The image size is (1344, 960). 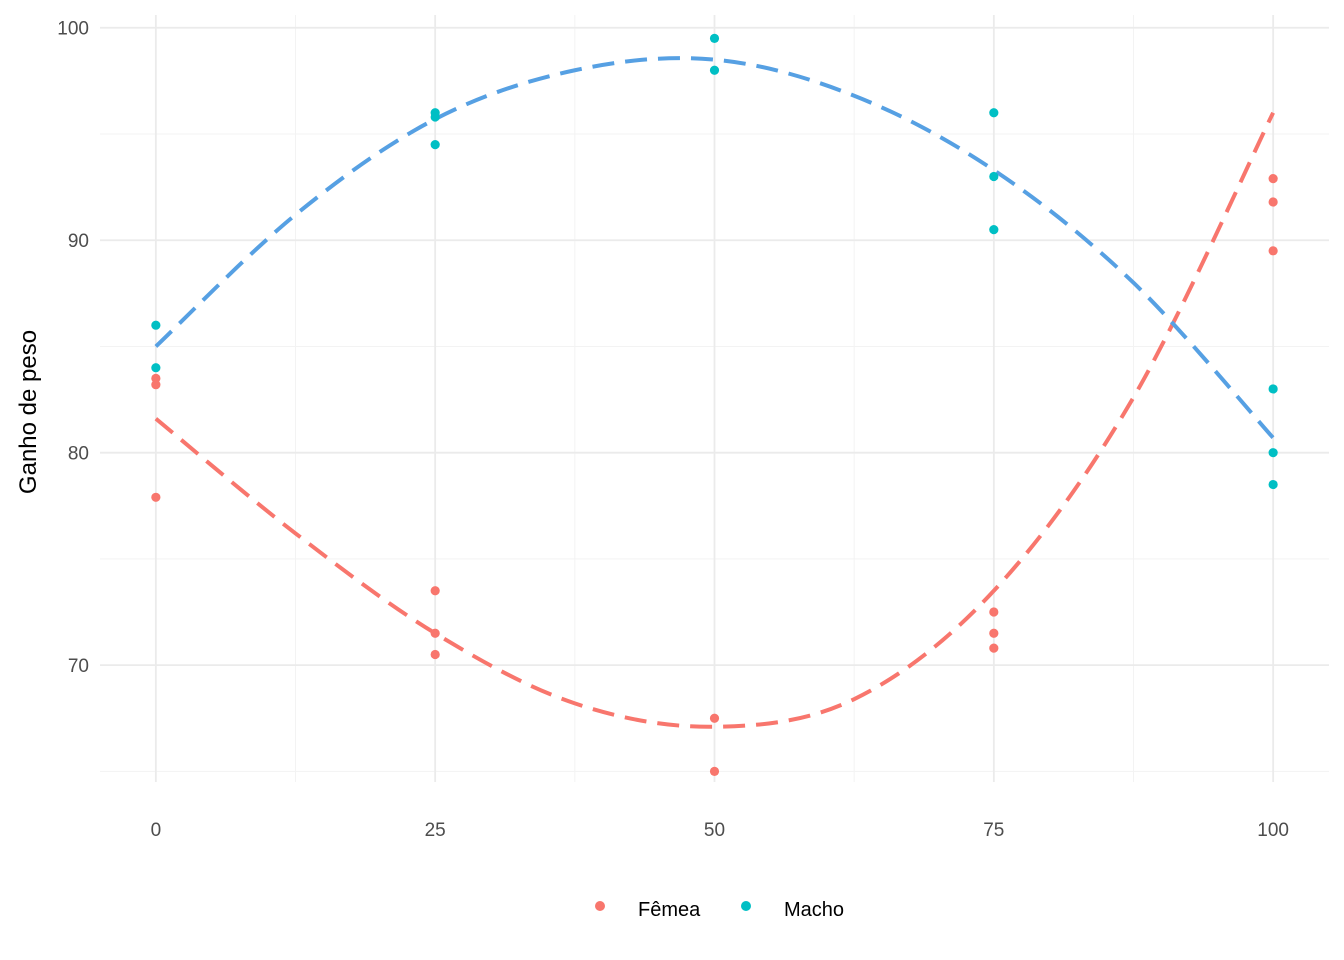 I want to click on legend-label-0: Fêmea, so click(x=669, y=910).